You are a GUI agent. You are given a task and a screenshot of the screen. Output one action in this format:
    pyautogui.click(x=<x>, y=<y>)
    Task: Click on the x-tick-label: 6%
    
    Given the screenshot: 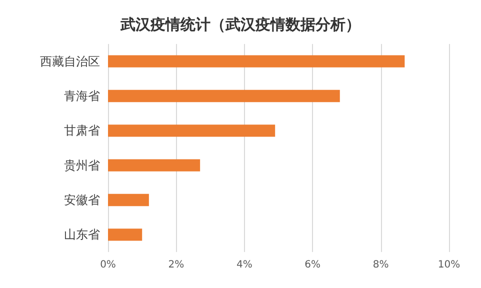 What is the action you would take?
    pyautogui.click(x=312, y=265)
    